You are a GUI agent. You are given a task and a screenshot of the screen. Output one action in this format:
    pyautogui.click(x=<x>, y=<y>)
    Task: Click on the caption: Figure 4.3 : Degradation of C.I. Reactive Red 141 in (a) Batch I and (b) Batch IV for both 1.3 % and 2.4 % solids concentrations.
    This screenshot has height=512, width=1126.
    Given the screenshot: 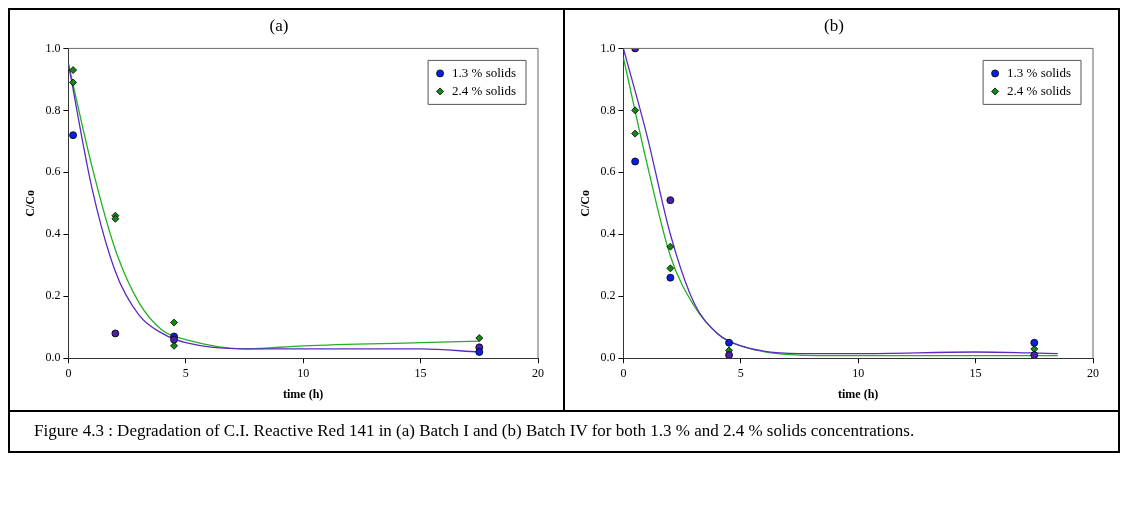 What is the action you would take?
    pyautogui.click(x=474, y=431)
    